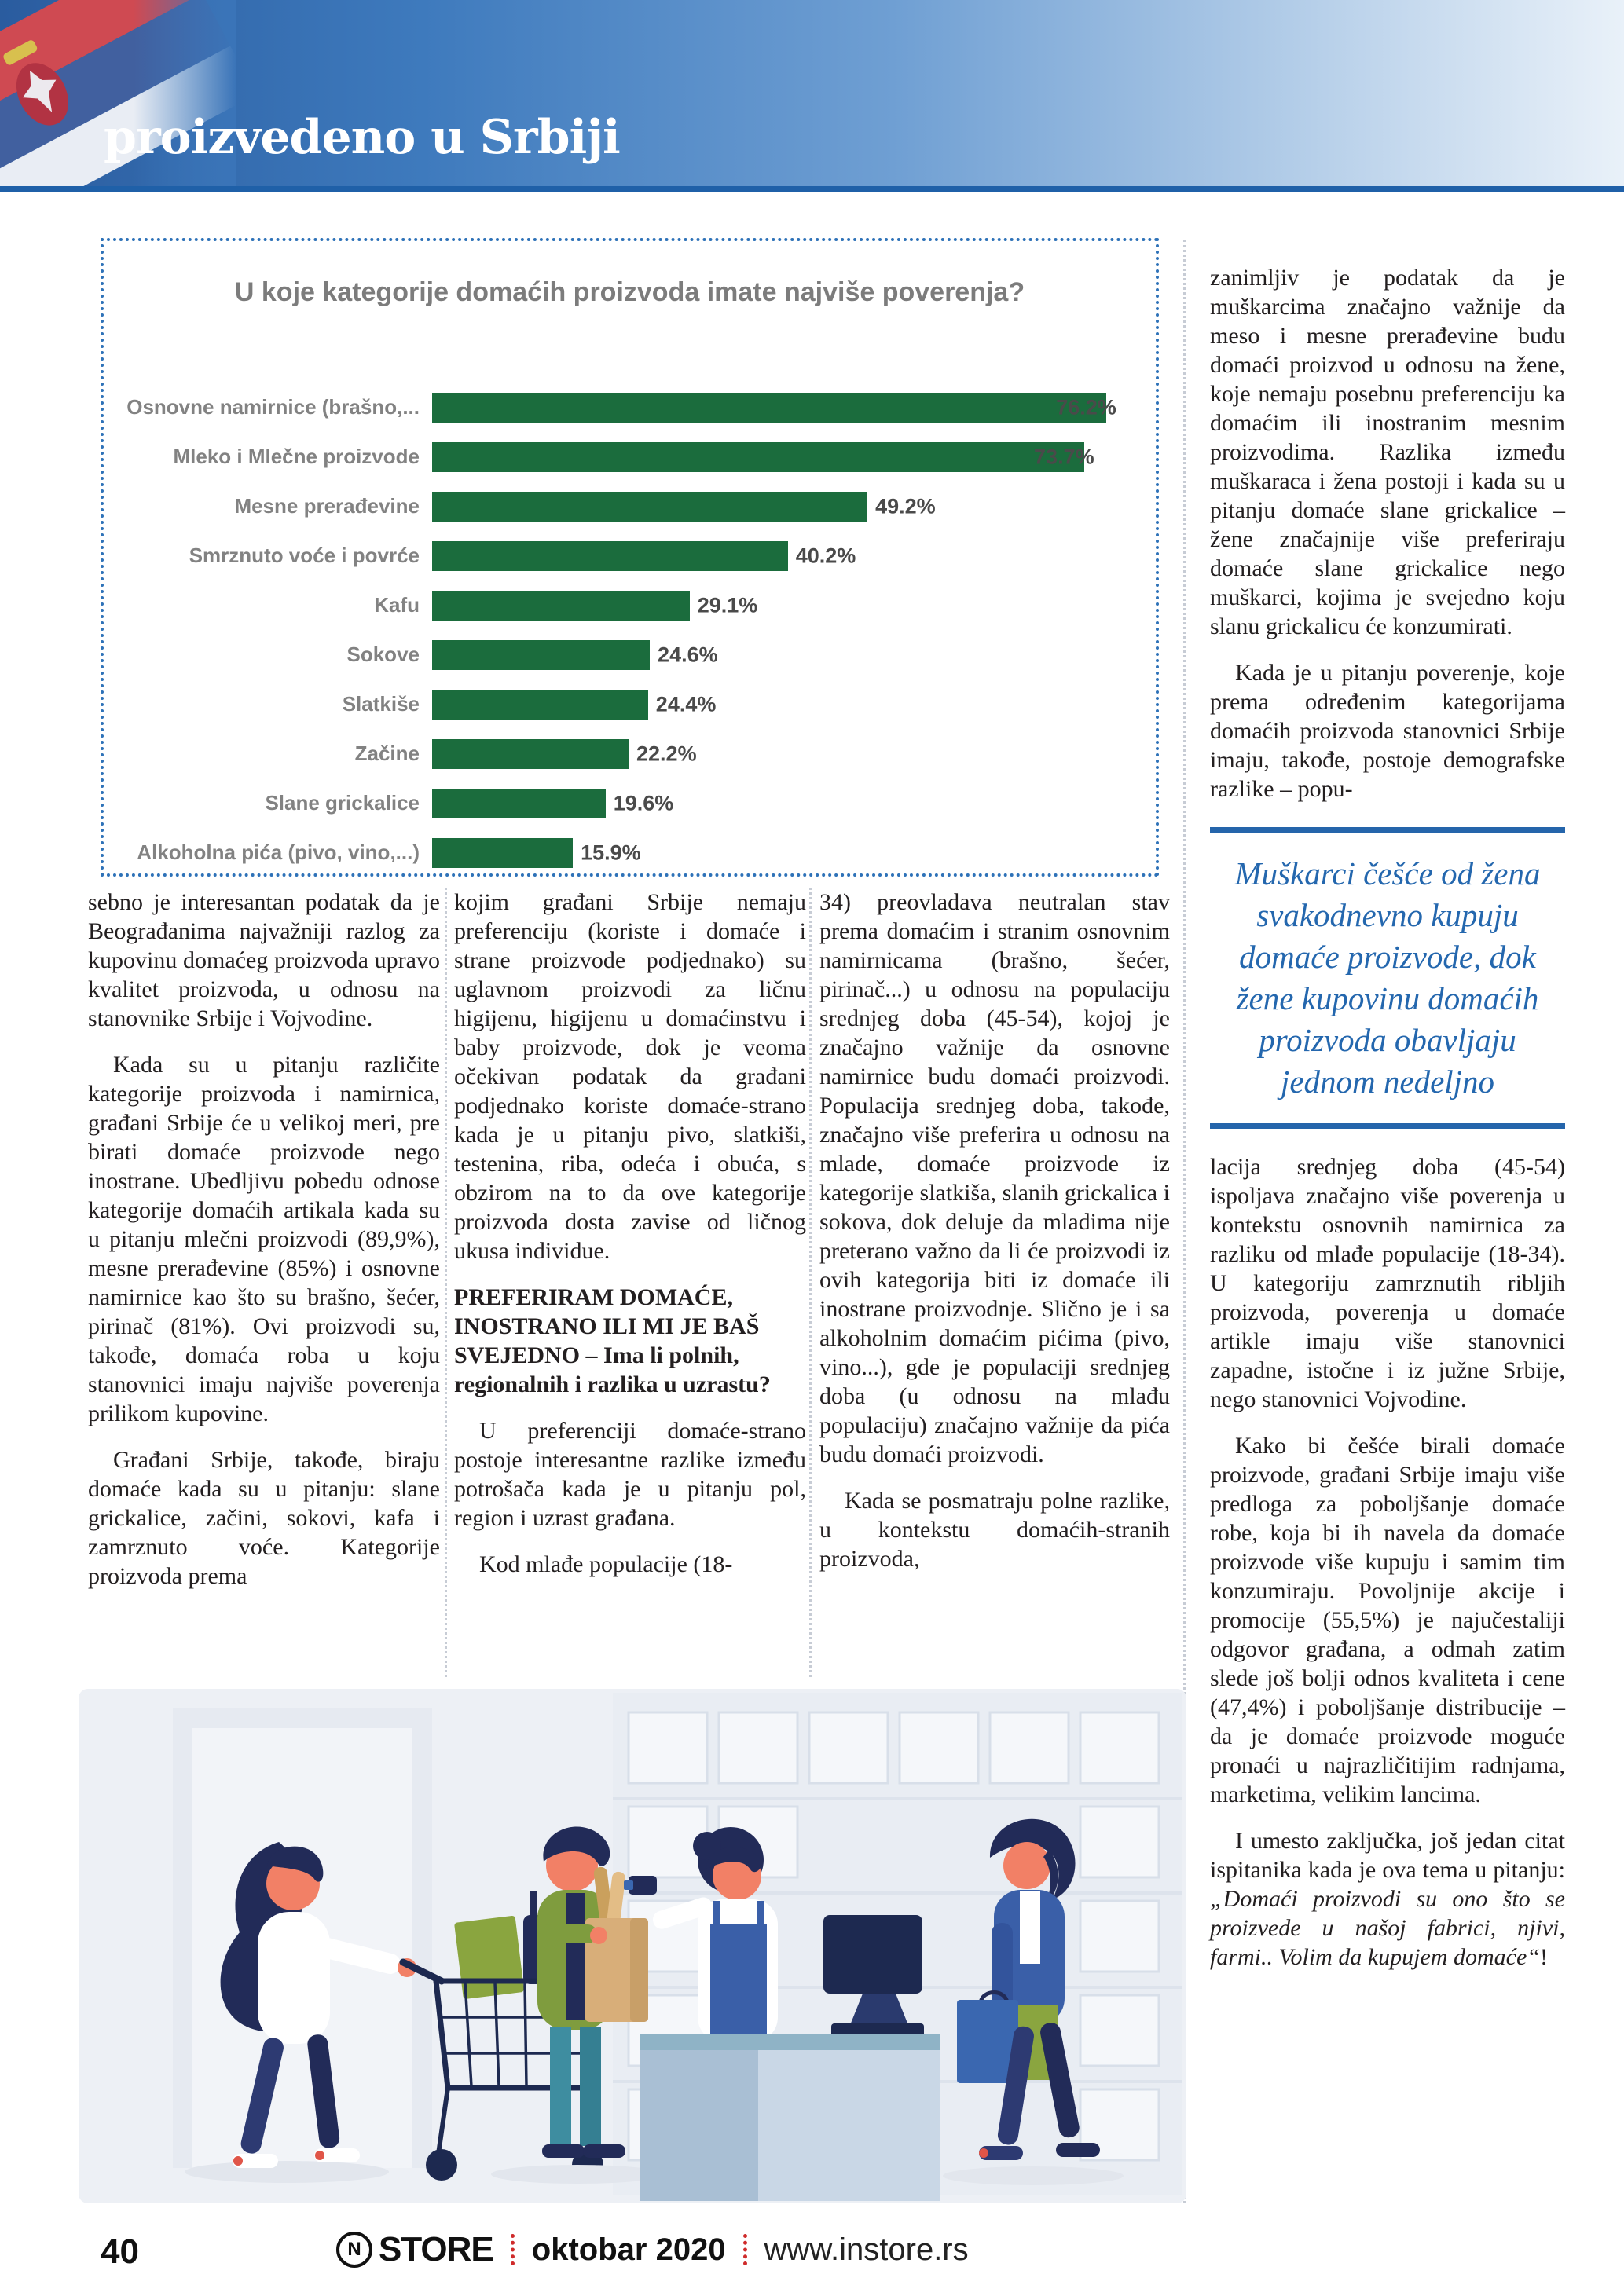 The height and width of the screenshot is (2296, 1624). I want to click on bar-row: Osnovne namirnice (brašno,... 76.2%, so click(626, 407).